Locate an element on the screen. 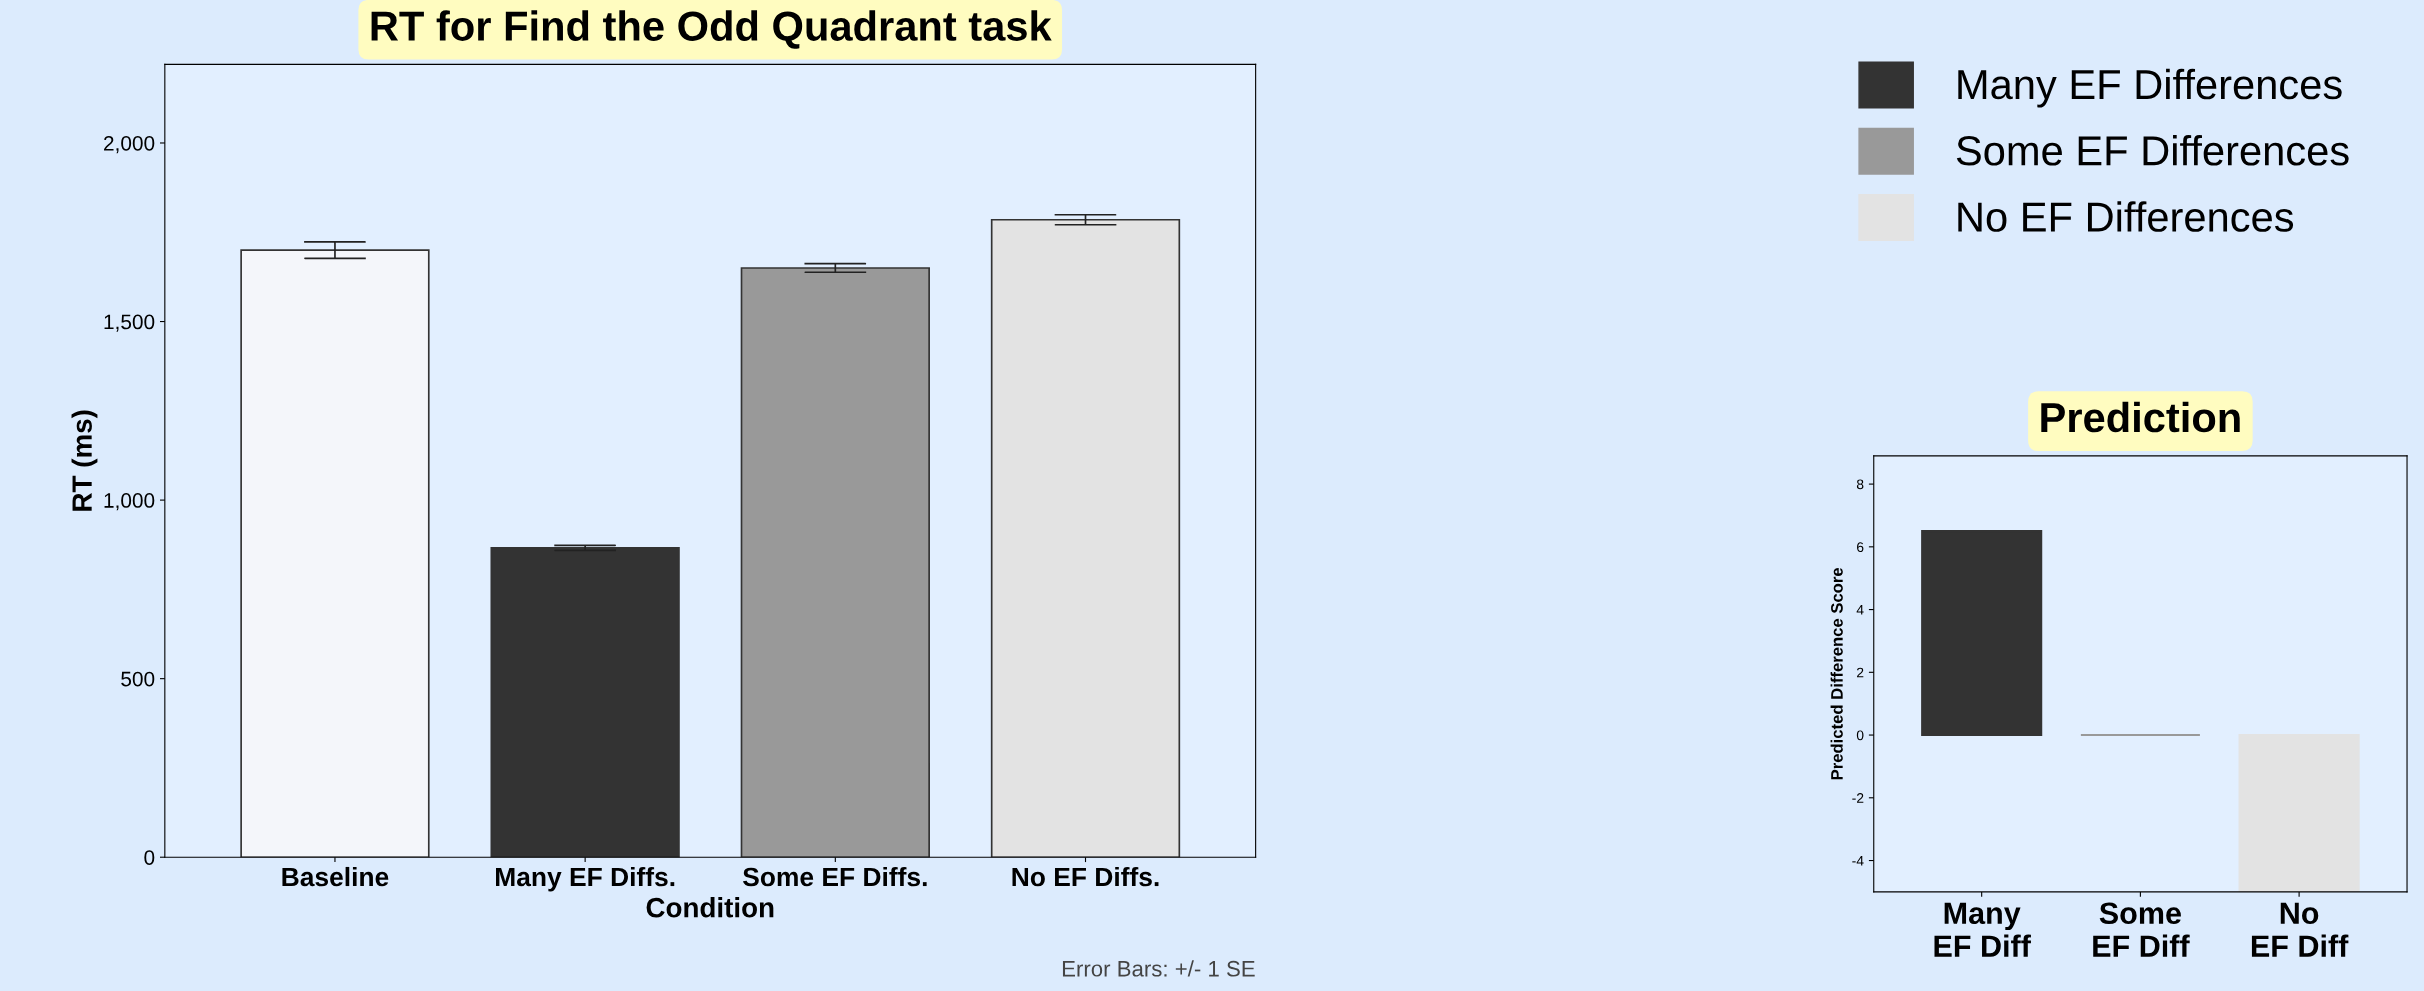  x-tick-label: Baseline is located at coordinates (335, 876).